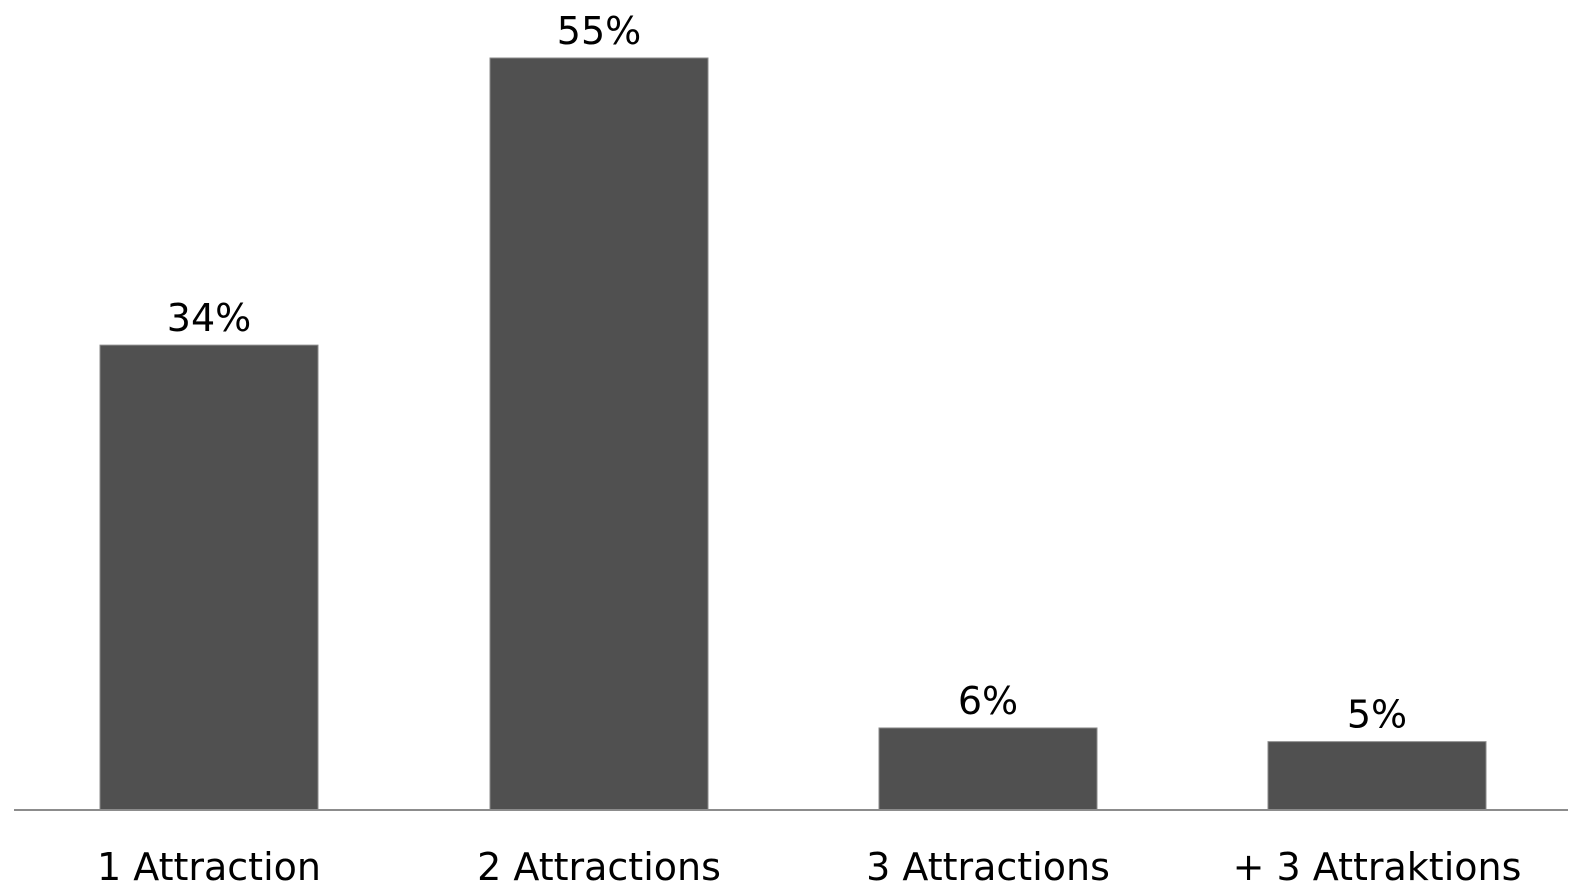  I want to click on x-tick-label-3: 3 Attractions, so click(988, 867).